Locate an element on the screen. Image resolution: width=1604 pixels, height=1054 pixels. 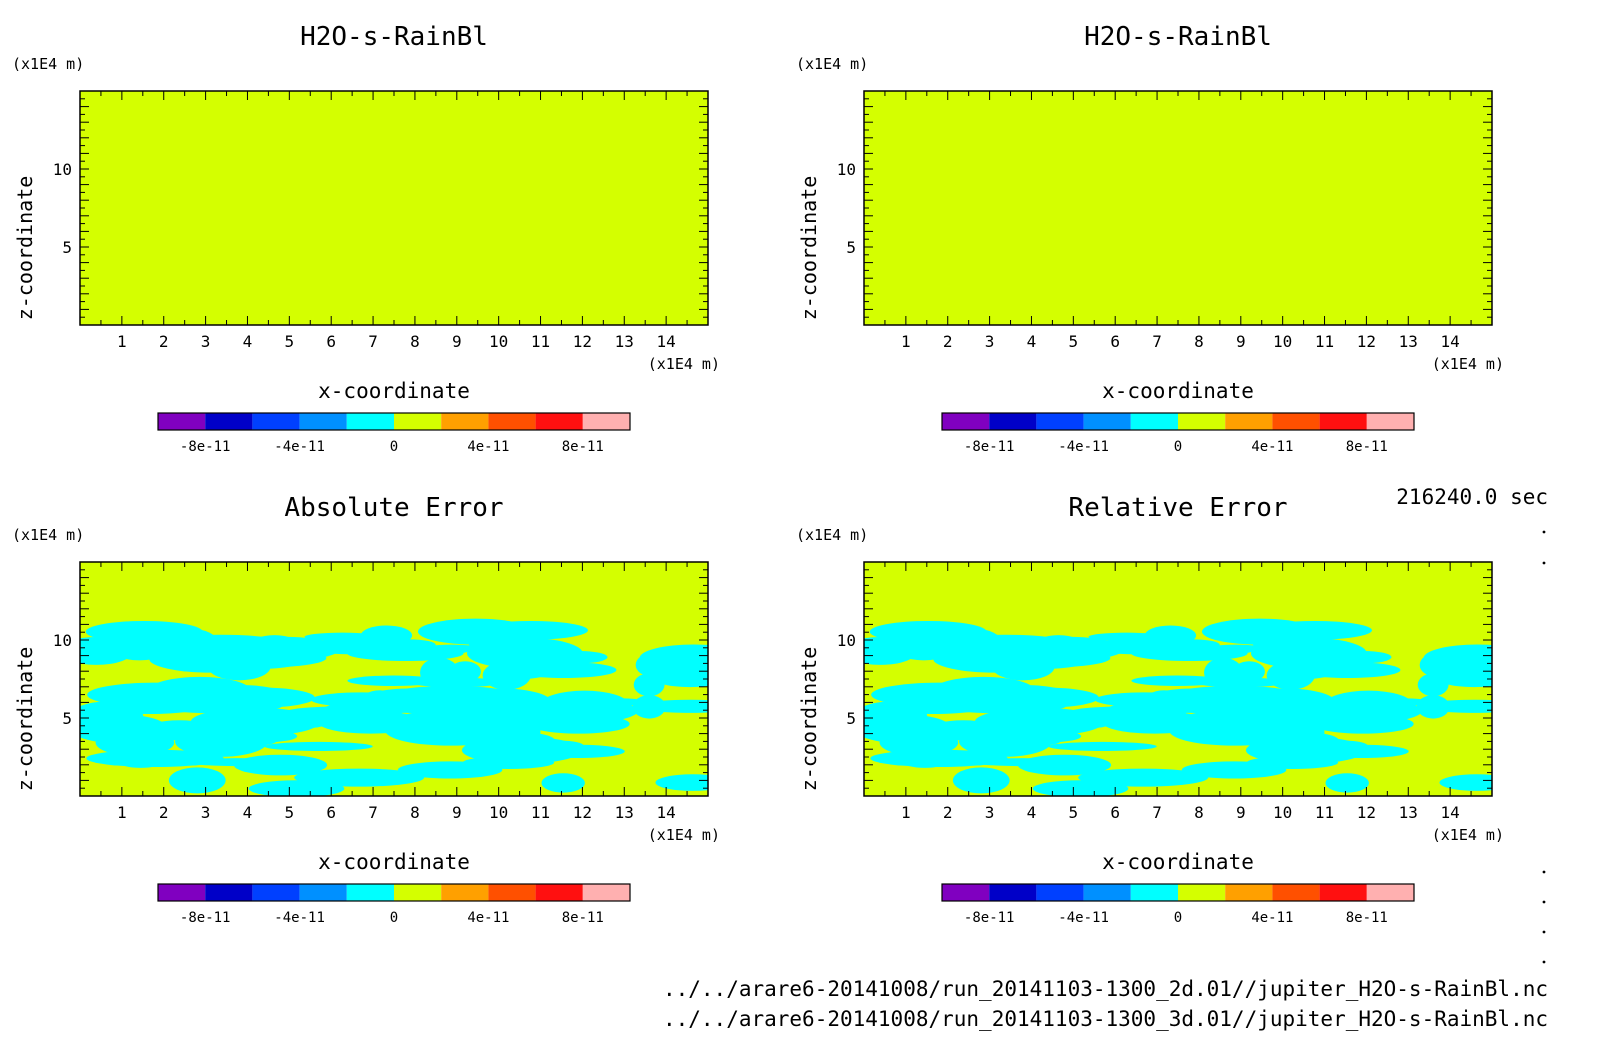
field-background is located at coordinates (394, 208).